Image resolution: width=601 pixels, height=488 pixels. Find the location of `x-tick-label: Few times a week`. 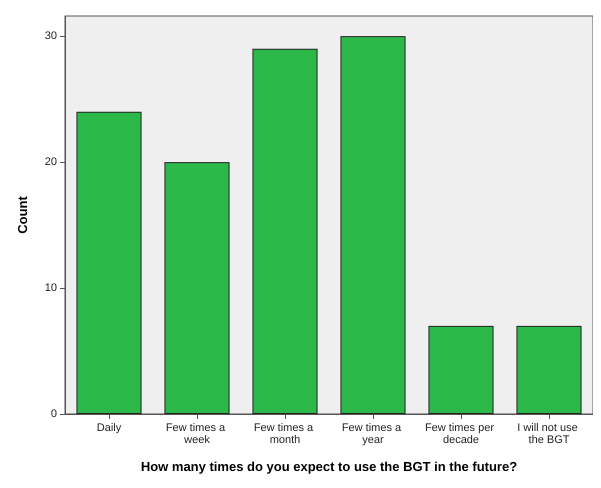

x-tick-label: Few times a week is located at coordinates (197, 434).